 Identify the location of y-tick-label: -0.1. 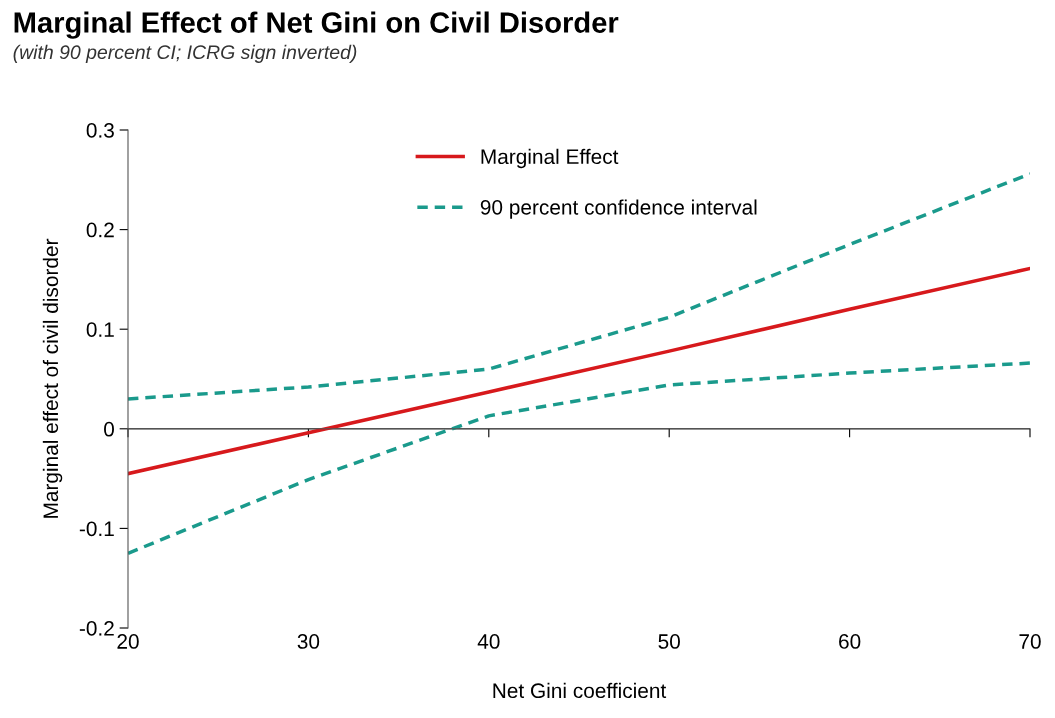
(96, 529).